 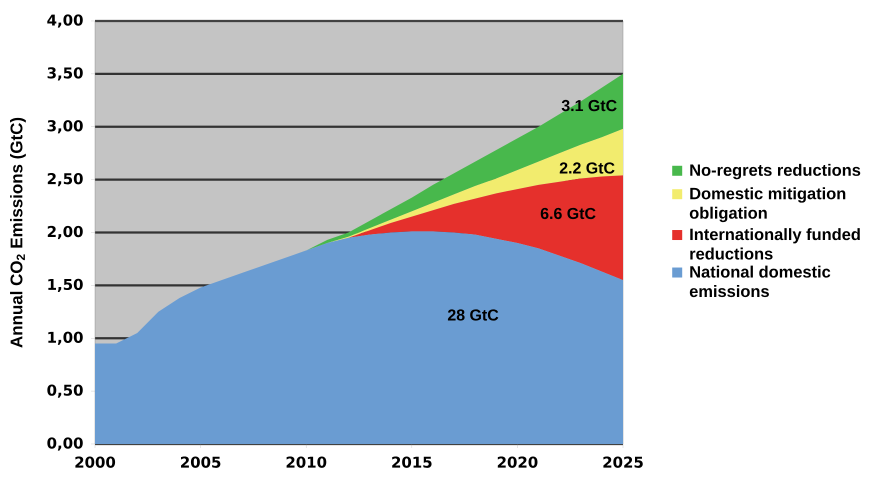 I want to click on x-tick-label: 2015, so click(x=412, y=462).